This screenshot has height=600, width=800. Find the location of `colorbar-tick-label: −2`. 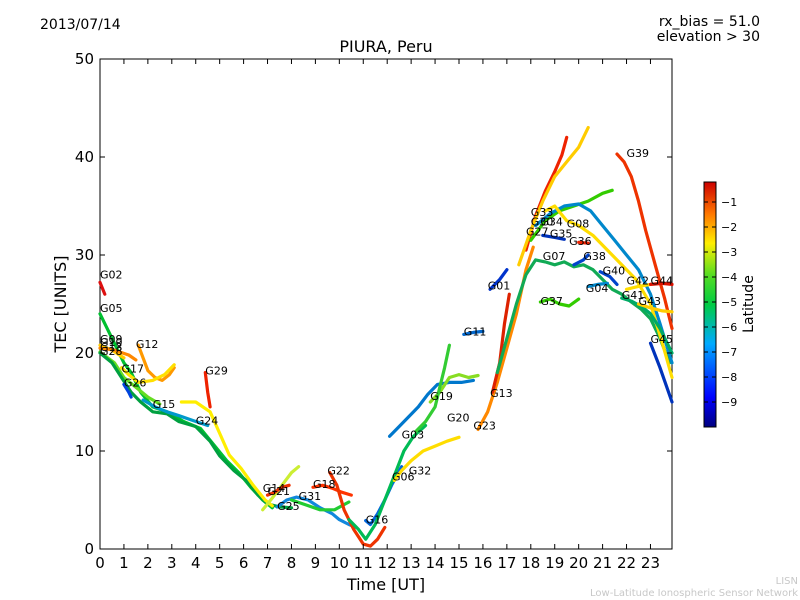

colorbar-tick-label: −2 is located at coordinates (729, 227).